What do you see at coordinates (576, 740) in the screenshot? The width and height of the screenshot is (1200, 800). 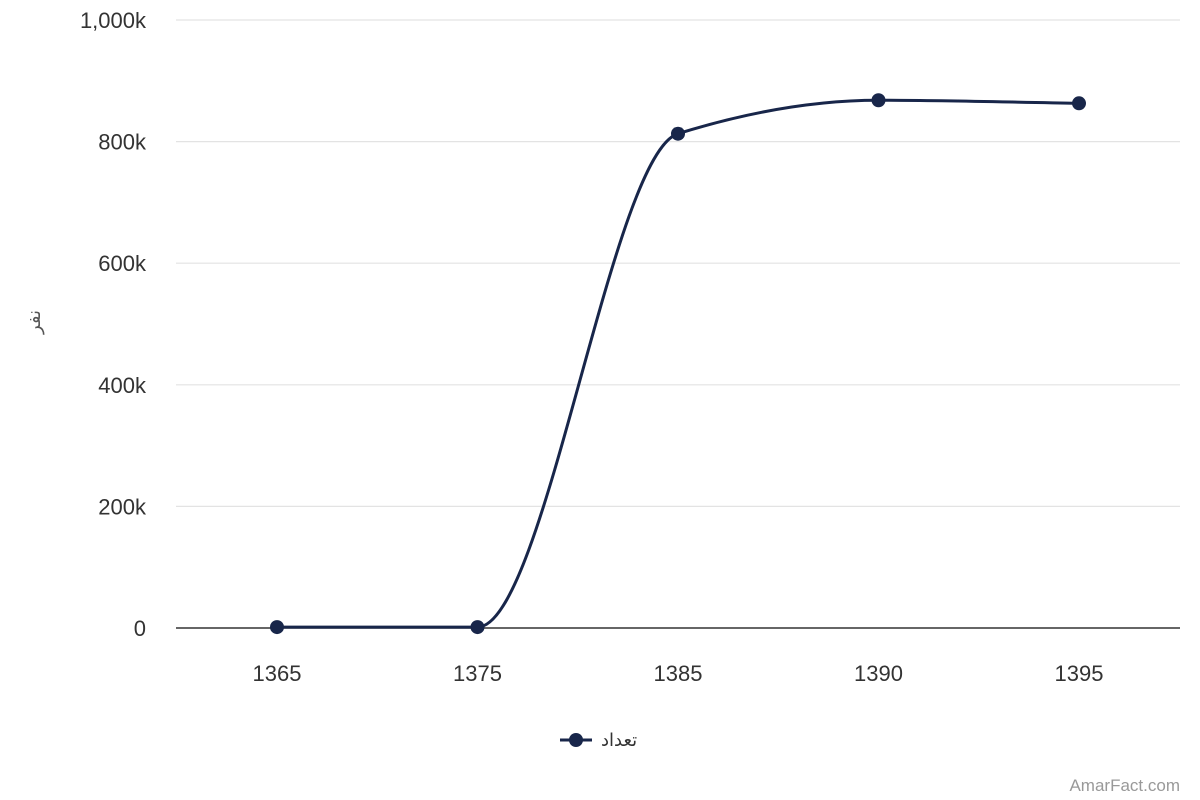 I see `legend-marker` at bounding box center [576, 740].